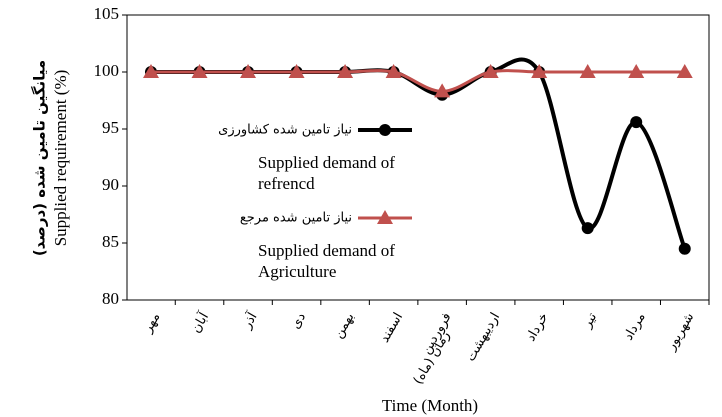 This screenshot has width=722, height=417. Describe the element at coordinates (107, 13) in the screenshot. I see `y-tick-label: 105` at that location.